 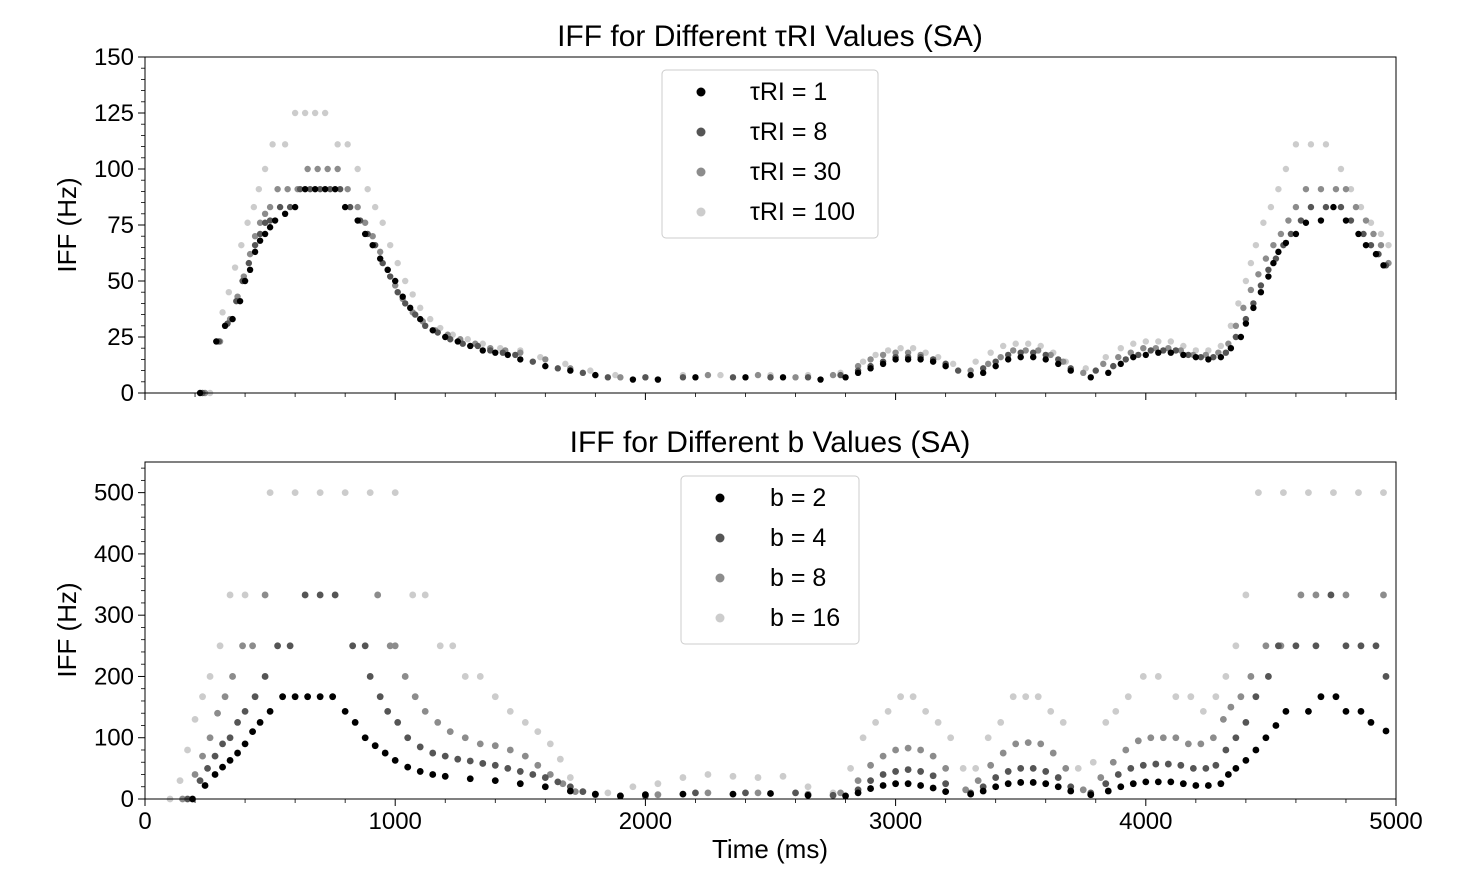 I want to click on y-tick-label: 150, so click(x=114, y=57).